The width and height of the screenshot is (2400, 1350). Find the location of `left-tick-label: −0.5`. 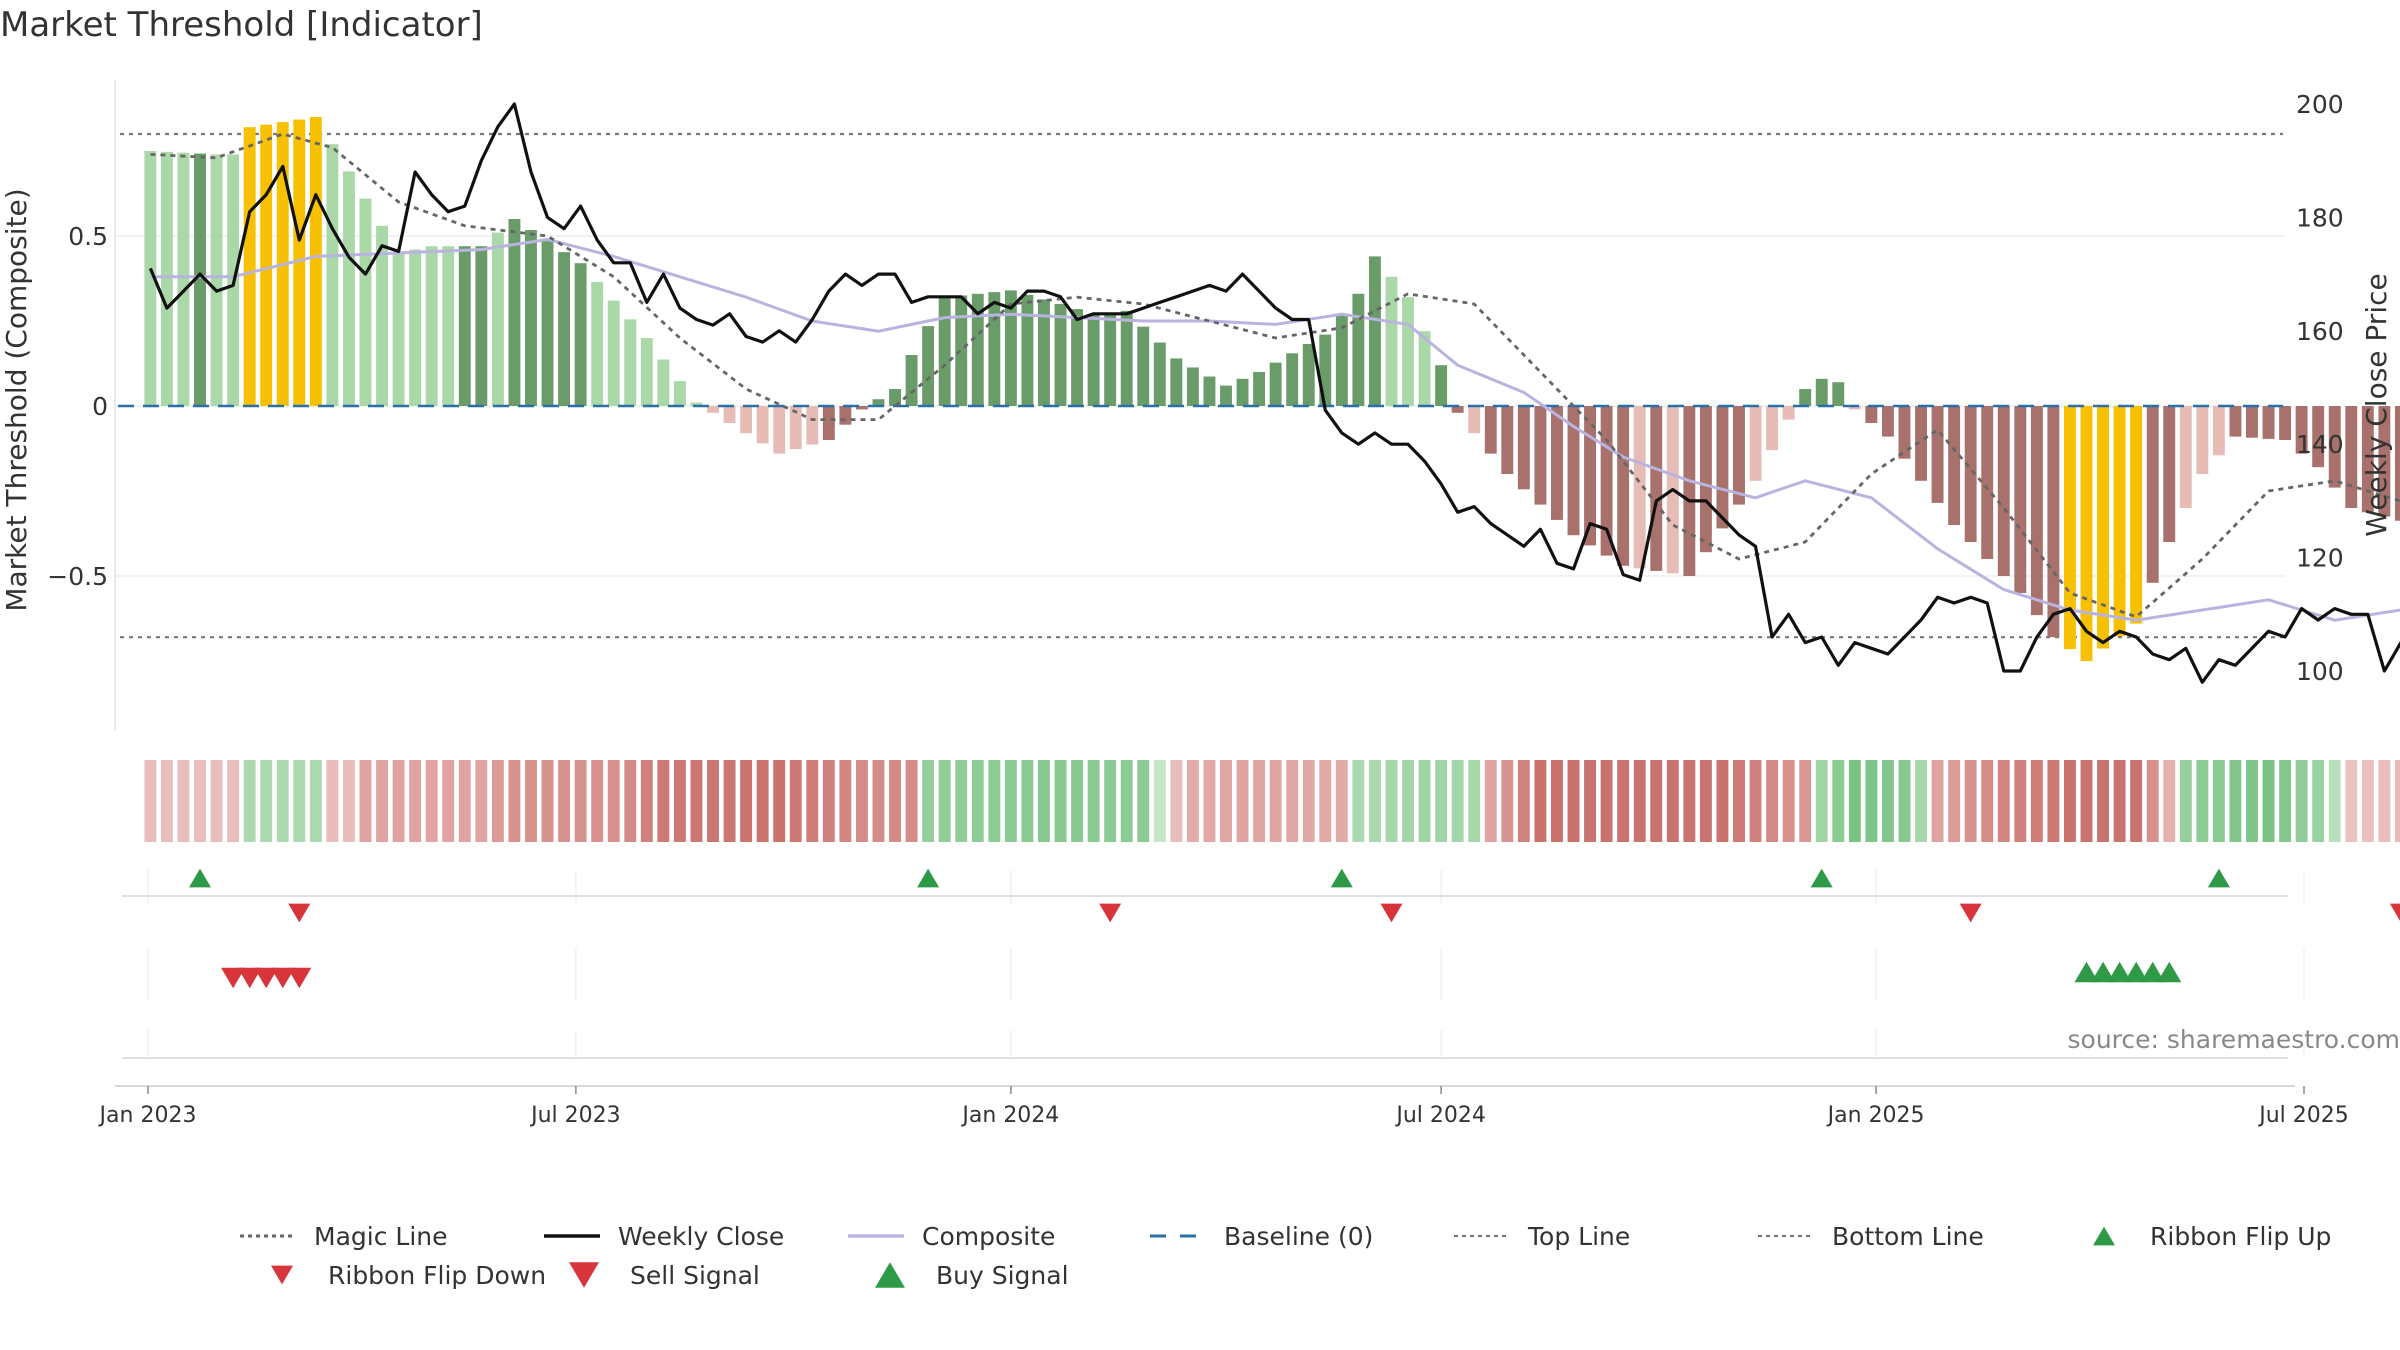

left-tick-label: −0.5 is located at coordinates (77, 576).